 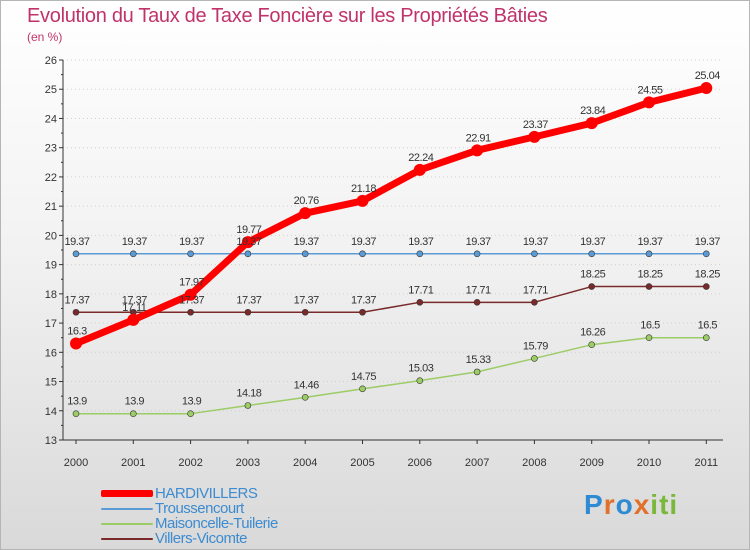 I want to click on x-tick-label: 2010, so click(x=649, y=463).